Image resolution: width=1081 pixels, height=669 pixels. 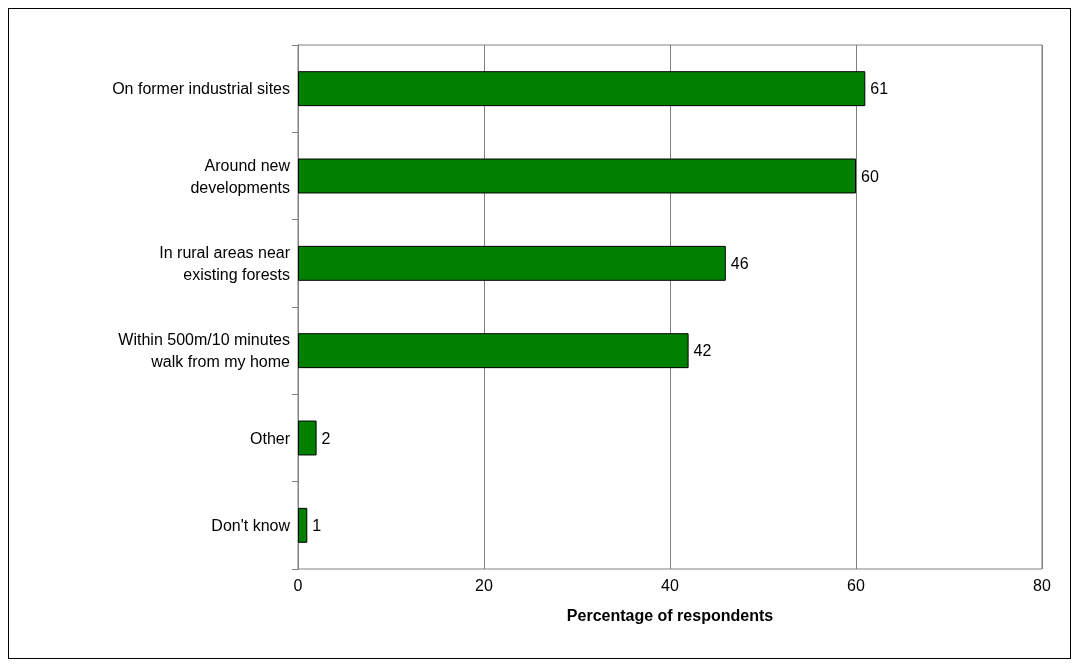 I want to click on x-tick-label: 60, so click(x=856, y=585).